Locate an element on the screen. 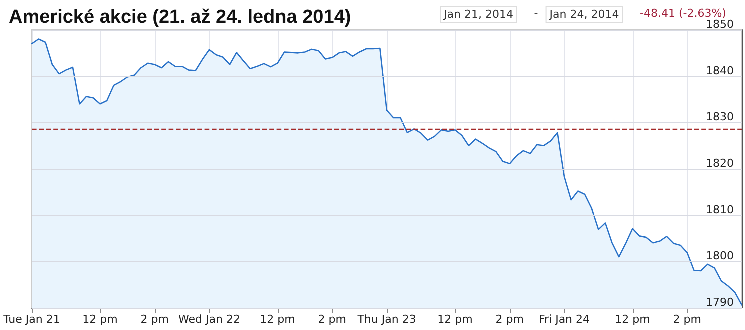  x-tick-label: Fri Jan 24 is located at coordinates (564, 319).